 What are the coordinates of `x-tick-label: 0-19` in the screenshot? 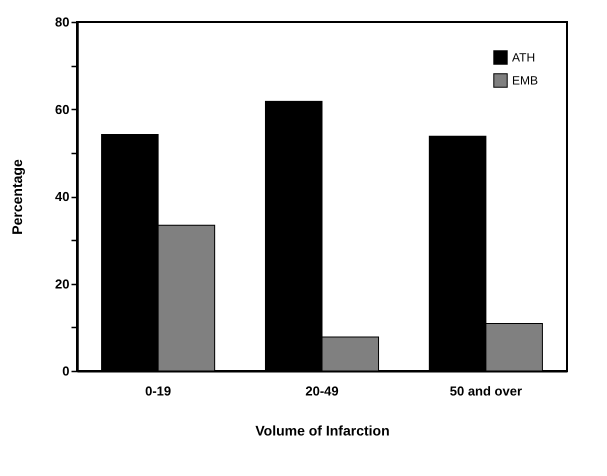 It's located at (158, 391).